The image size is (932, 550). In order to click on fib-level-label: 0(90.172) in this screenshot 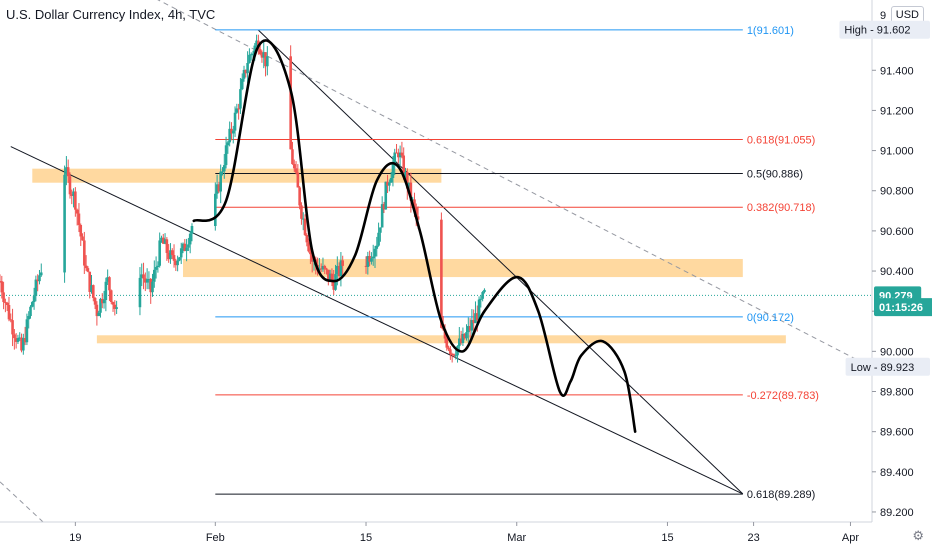, I will do `click(770, 318)`.